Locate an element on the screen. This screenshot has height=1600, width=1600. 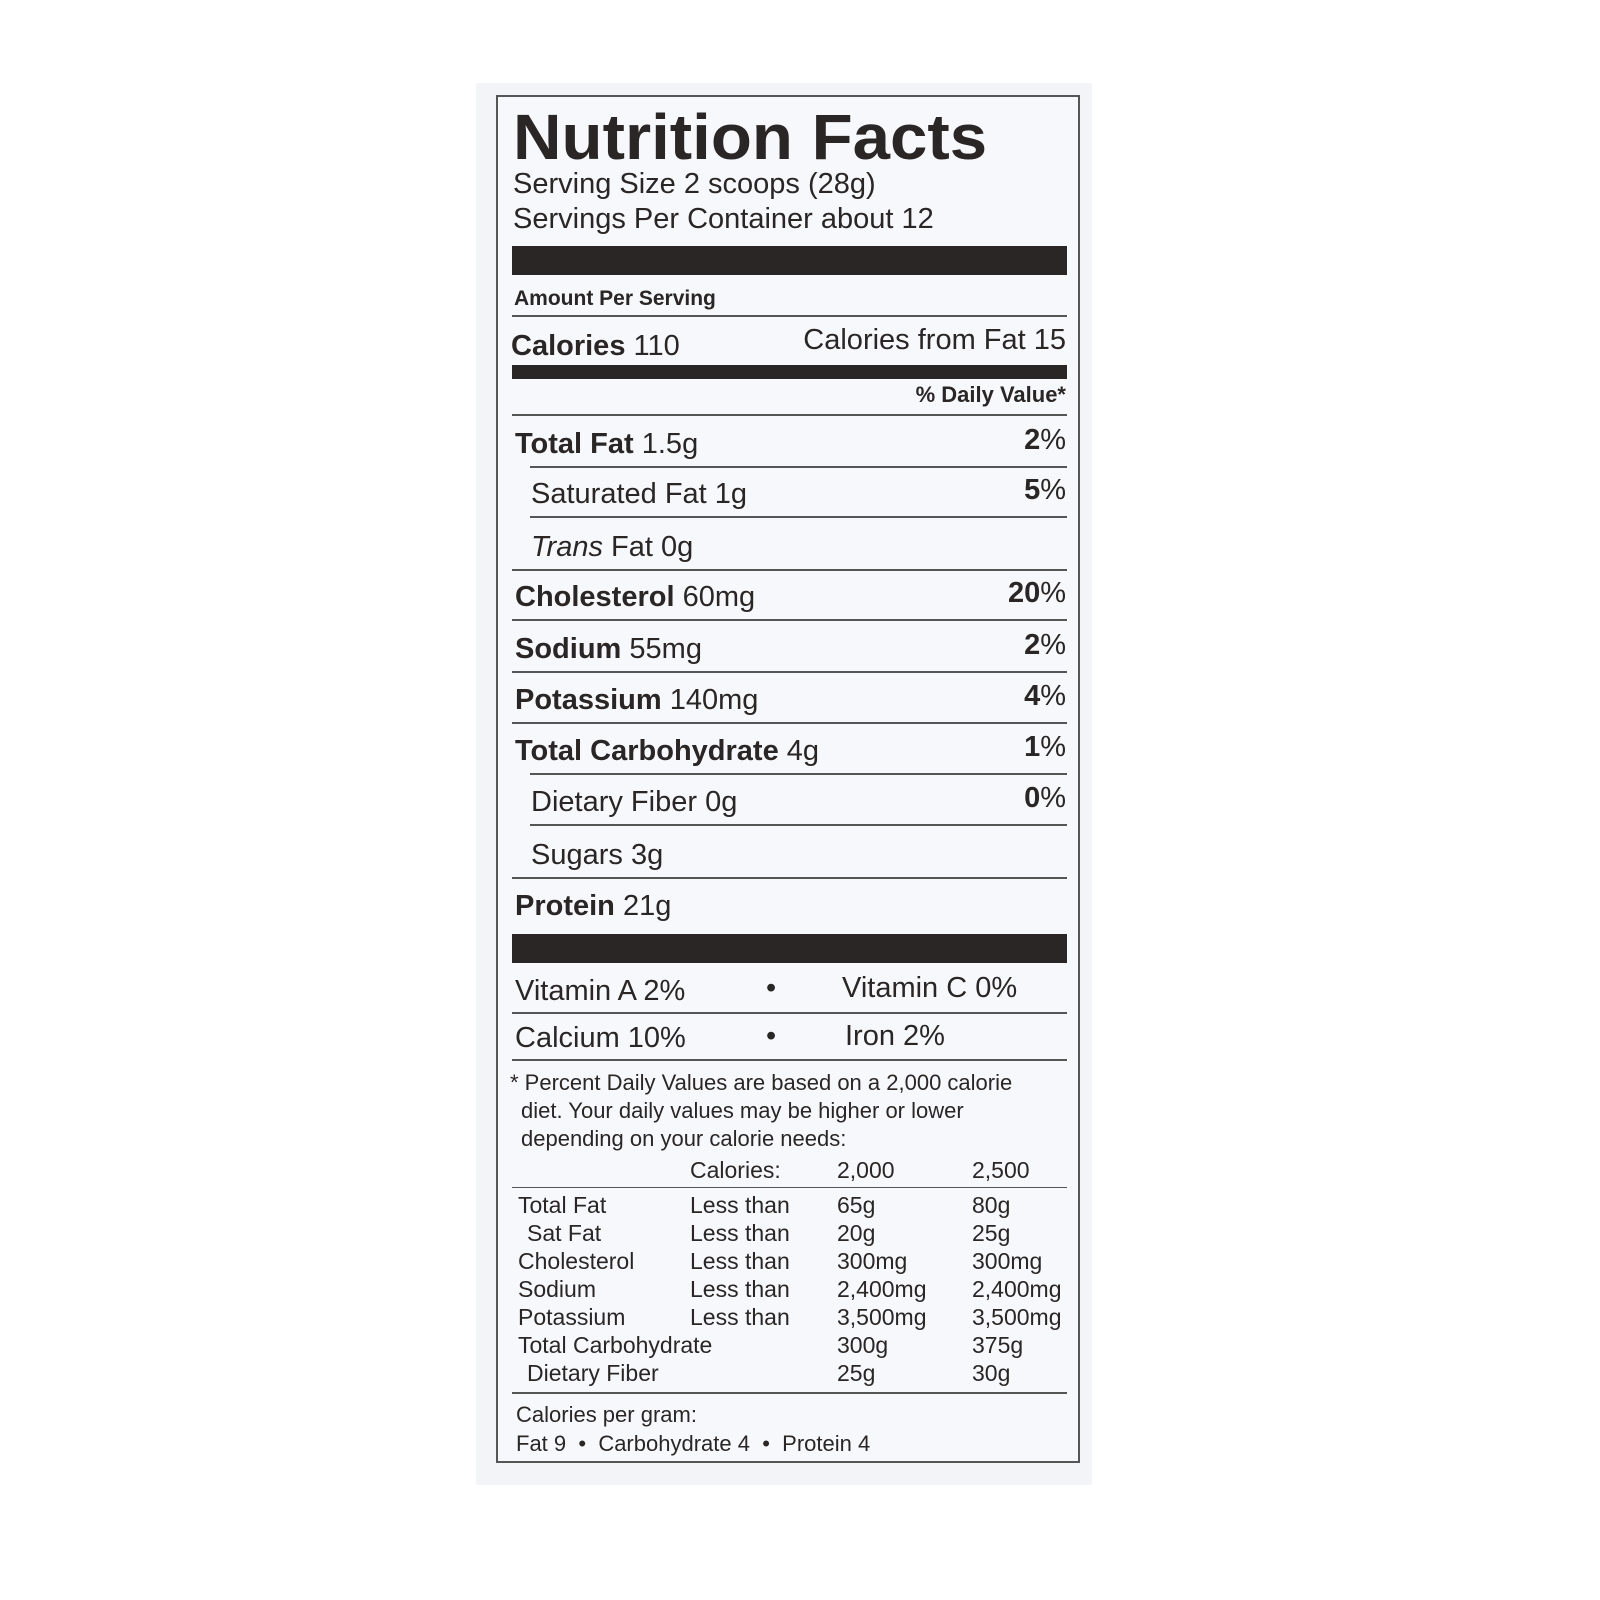
dv-table-cell: 375g is located at coordinates (998, 1345).